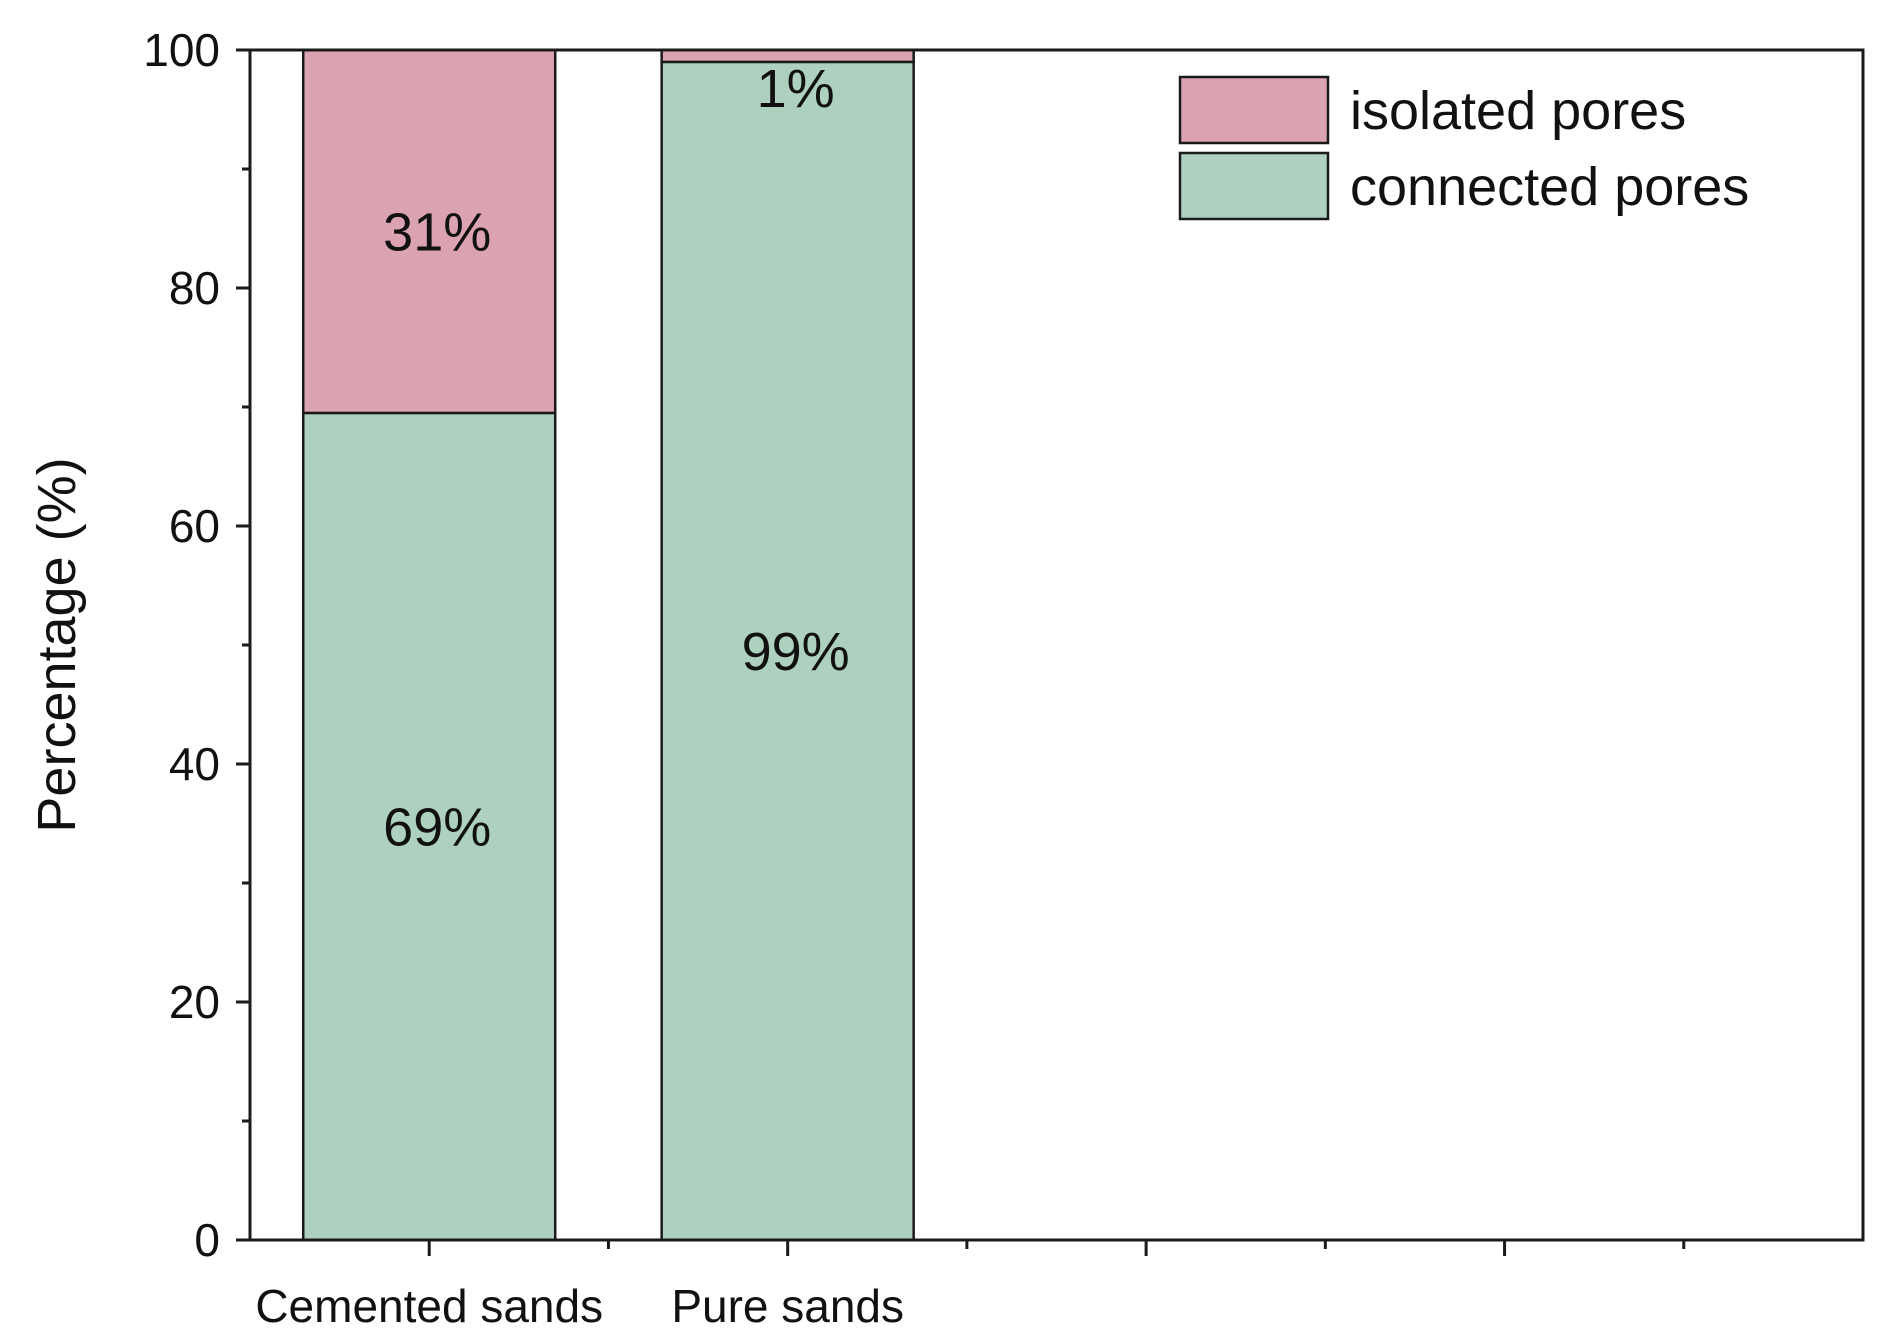  Describe the element at coordinates (796, 89) in the screenshot. I see `bar-data-label: 1%` at that location.